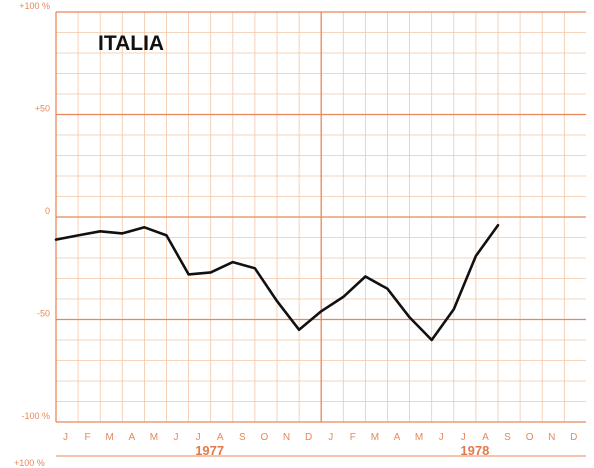 The height and width of the screenshot is (468, 594). Describe the element at coordinates (131, 43) in the screenshot. I see `chart-title: ITALIA` at that location.